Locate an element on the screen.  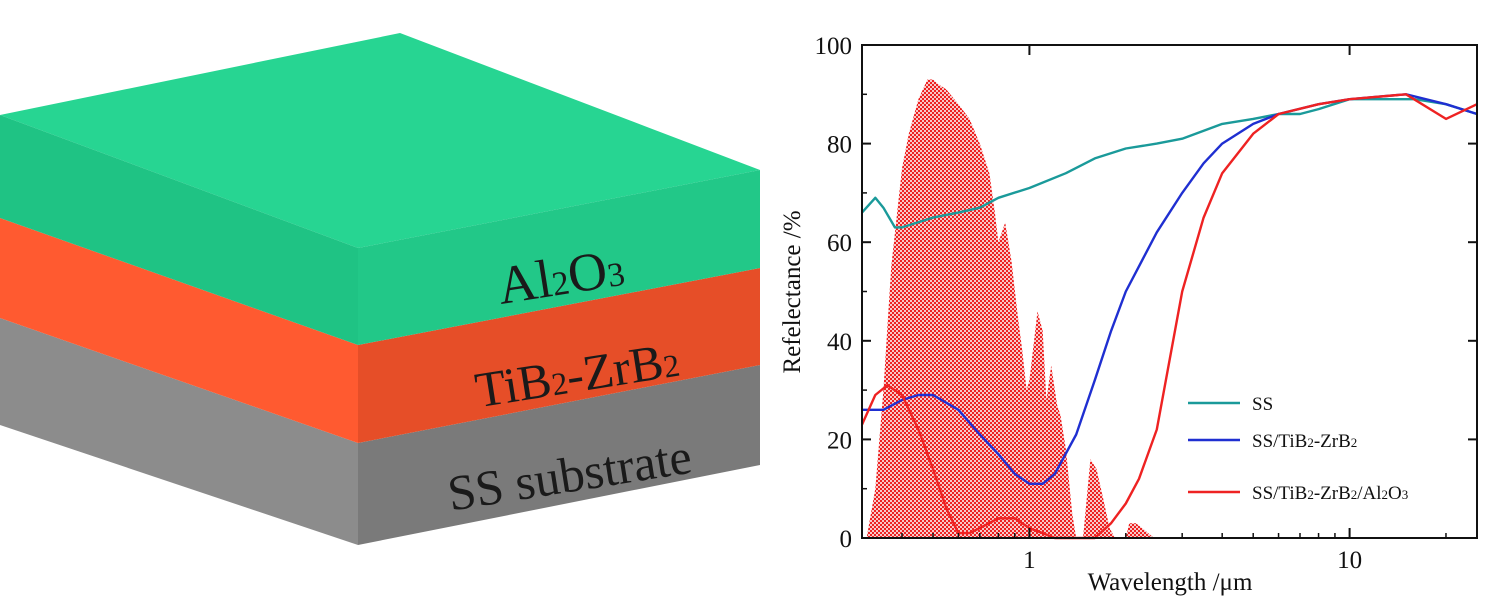
y-tick-label: 20 is located at coordinates (839, 440).